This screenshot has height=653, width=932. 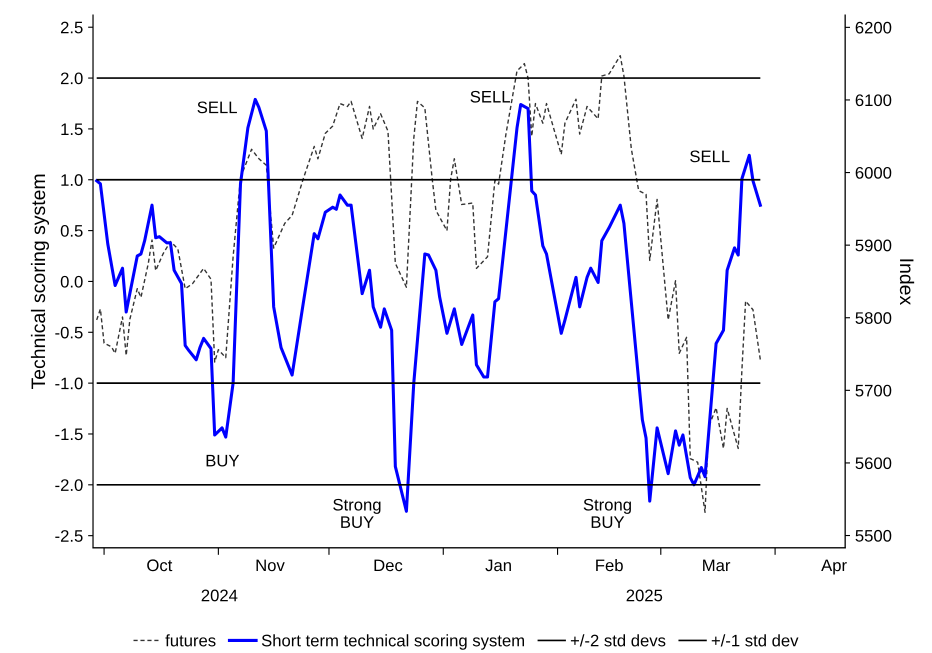 What do you see at coordinates (907, 282) in the screenshot?
I see `y2-axis-title: Index` at bounding box center [907, 282].